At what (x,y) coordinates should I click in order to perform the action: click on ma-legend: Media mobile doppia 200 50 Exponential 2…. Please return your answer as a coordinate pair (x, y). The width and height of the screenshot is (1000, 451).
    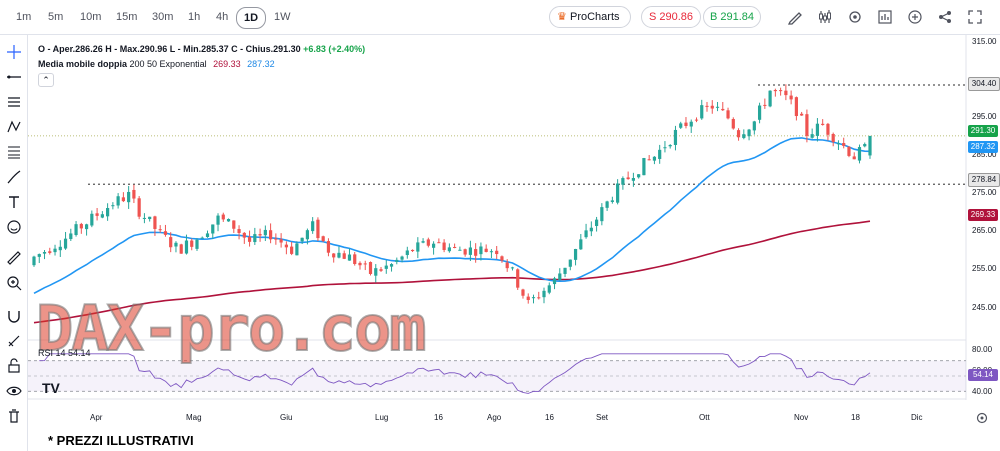
    Looking at the image, I should click on (156, 64).